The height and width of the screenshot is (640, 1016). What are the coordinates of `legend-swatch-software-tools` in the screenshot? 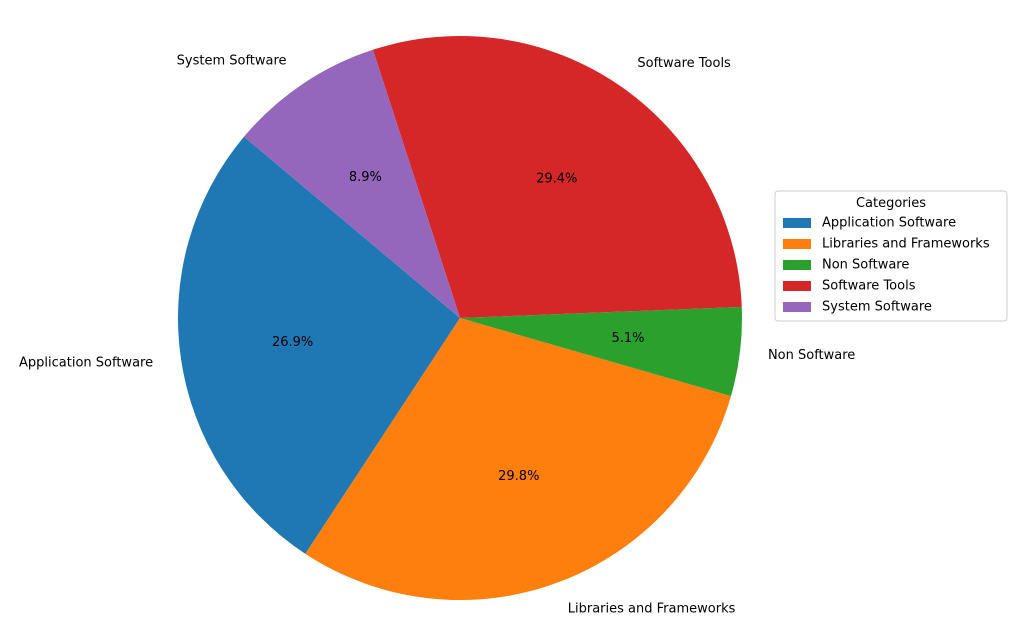 It's located at (797, 286).